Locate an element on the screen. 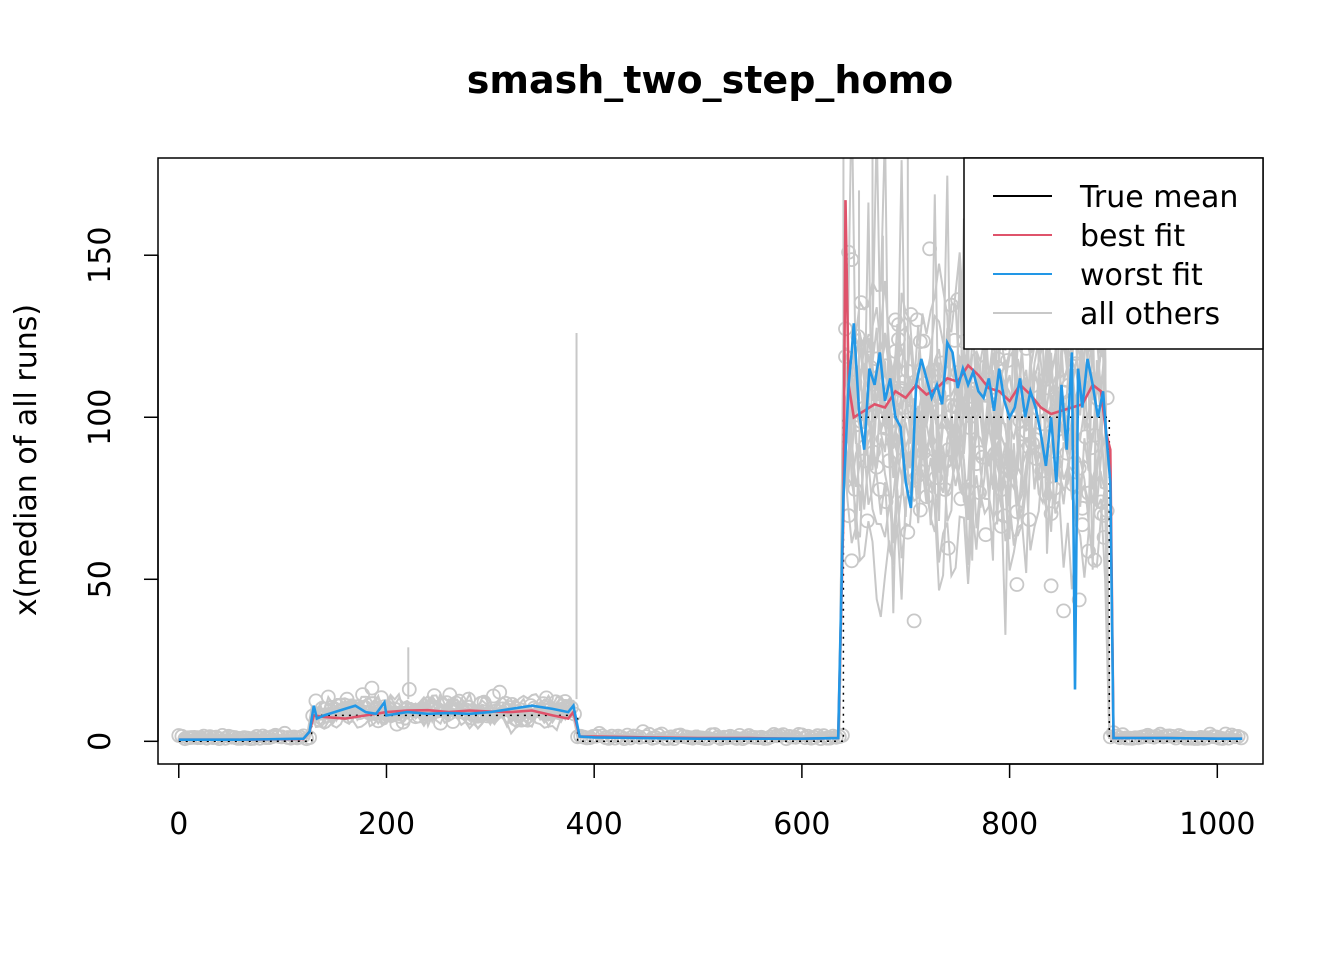 The width and height of the screenshot is (1344, 960). x-tick-label: 1000 is located at coordinates (1217, 824).